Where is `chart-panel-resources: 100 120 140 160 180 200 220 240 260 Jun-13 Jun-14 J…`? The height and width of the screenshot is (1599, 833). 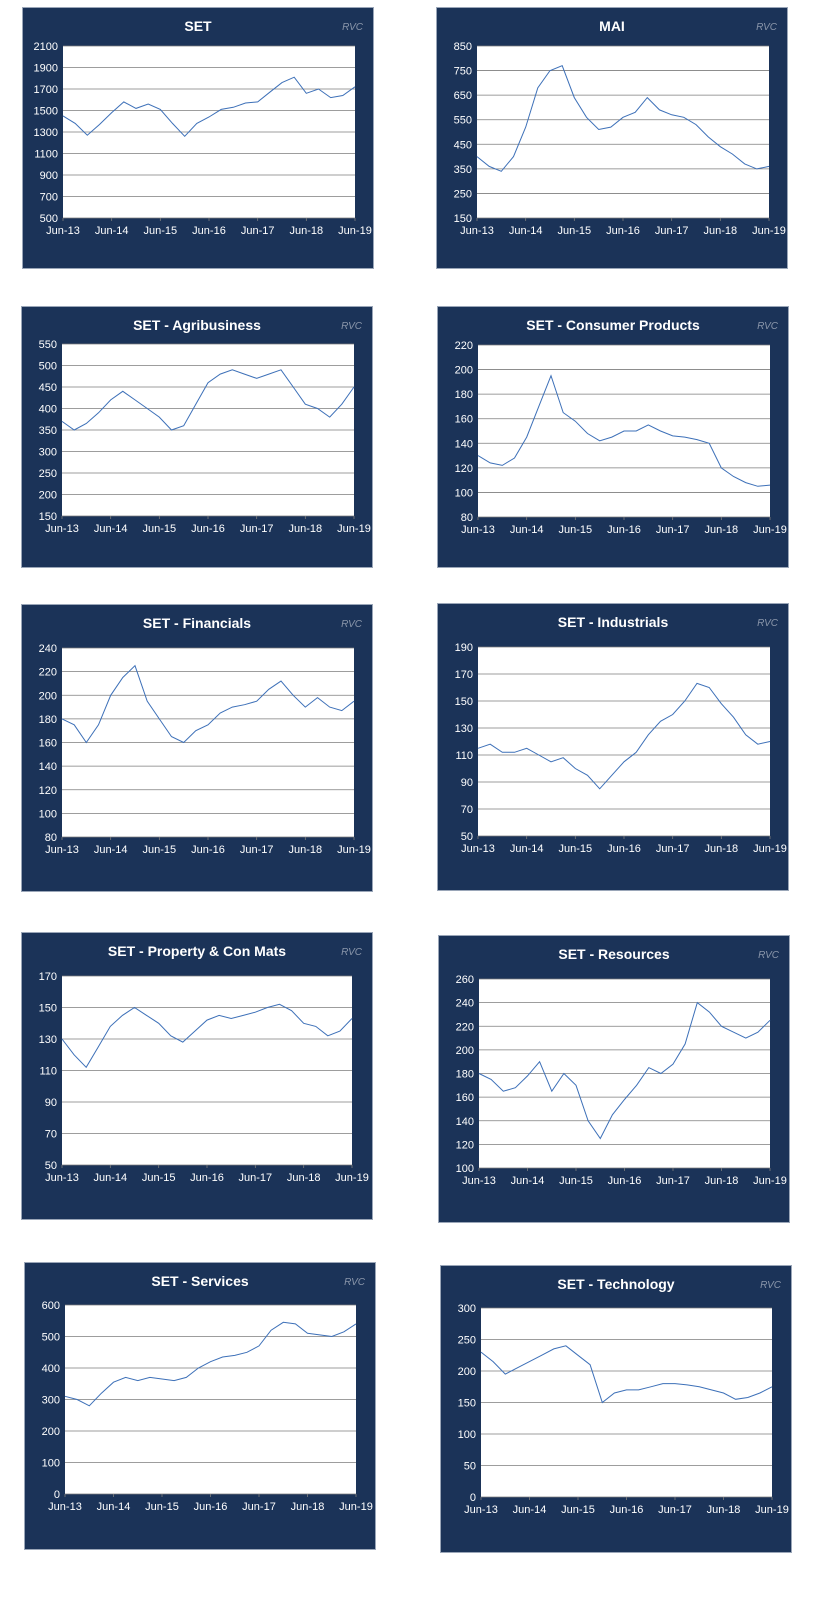
chart-panel-resources: 100 120 140 160 180 200 220 240 260 Jun-13 Jun-14 J… is located at coordinates (614, 1079).